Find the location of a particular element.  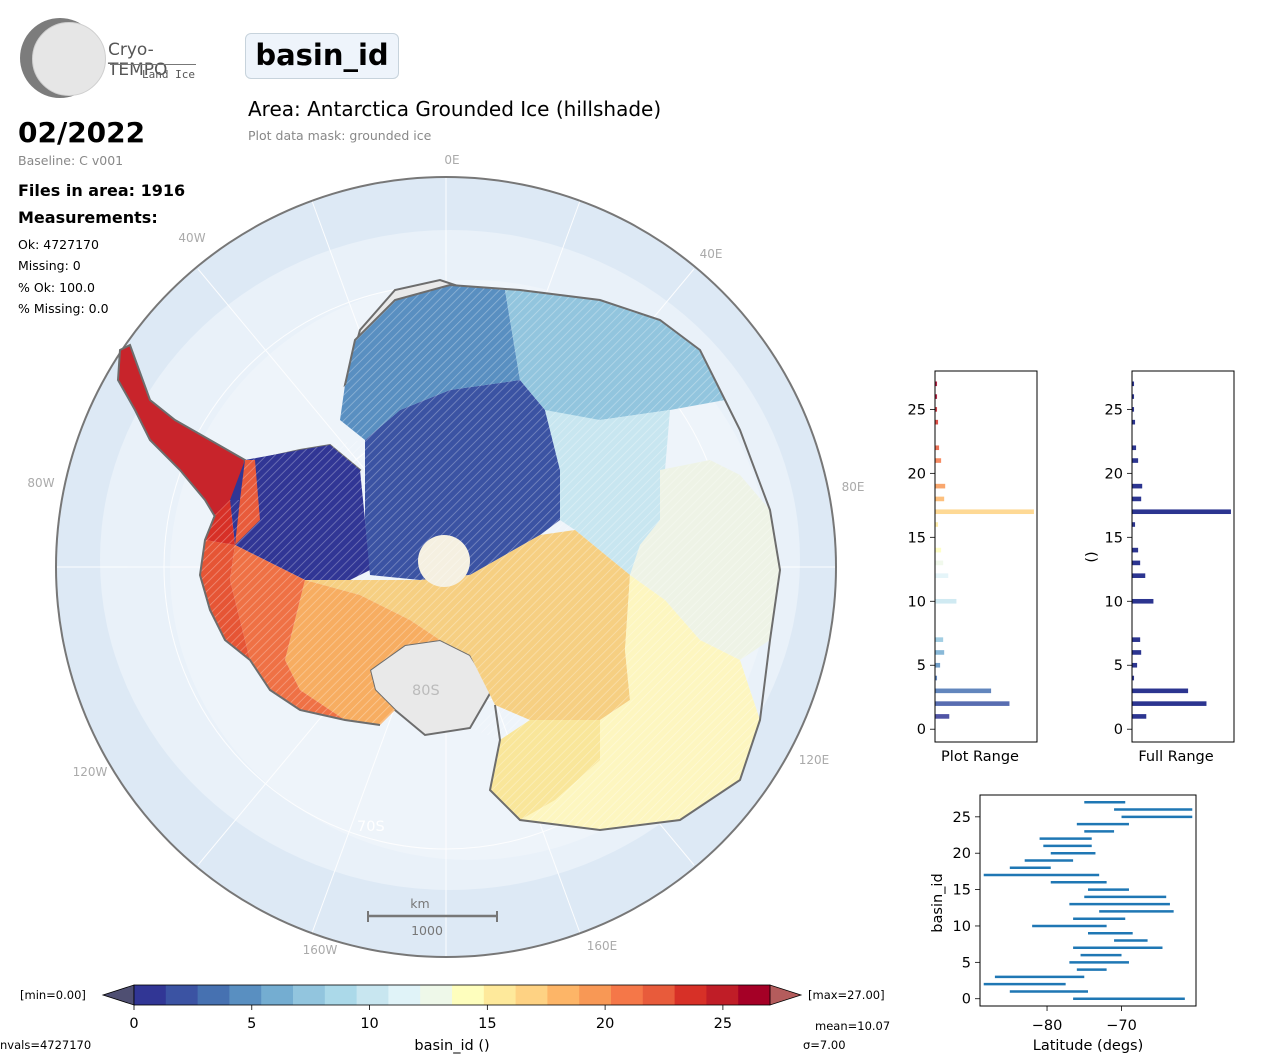

stat-percent-ok: % Ok: 100.0 is located at coordinates (56, 287).